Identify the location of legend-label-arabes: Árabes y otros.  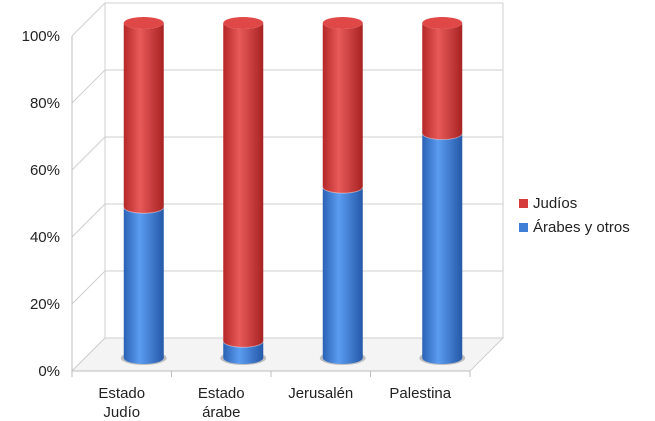
(581, 227).